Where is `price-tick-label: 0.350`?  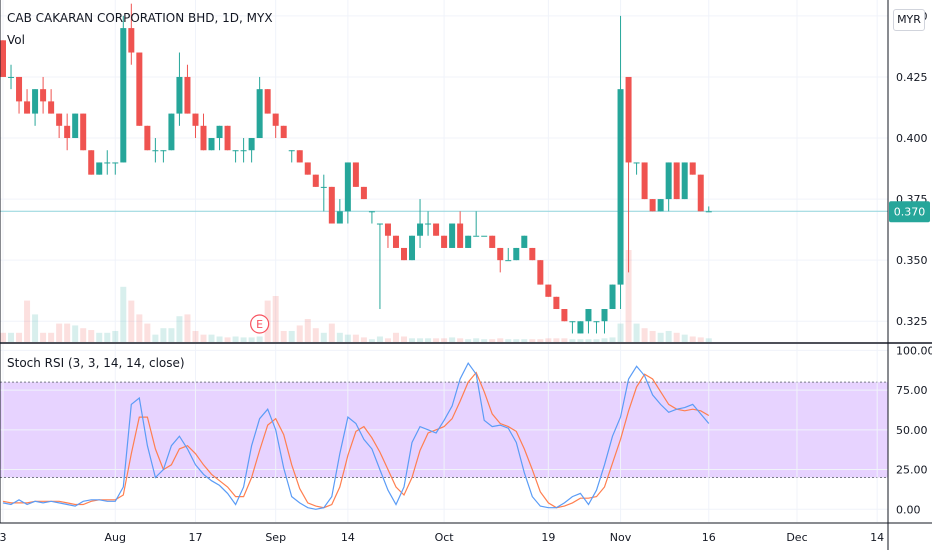
price-tick-label: 0.350 is located at coordinates (912, 260).